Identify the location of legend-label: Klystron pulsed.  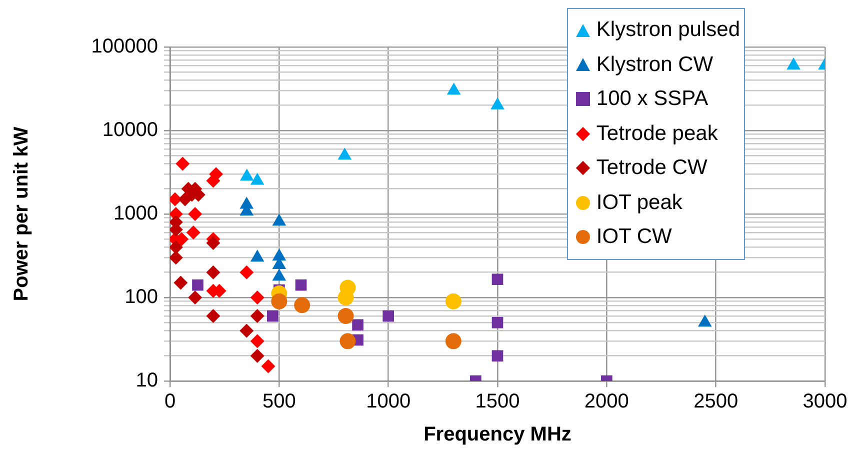
(668, 30).